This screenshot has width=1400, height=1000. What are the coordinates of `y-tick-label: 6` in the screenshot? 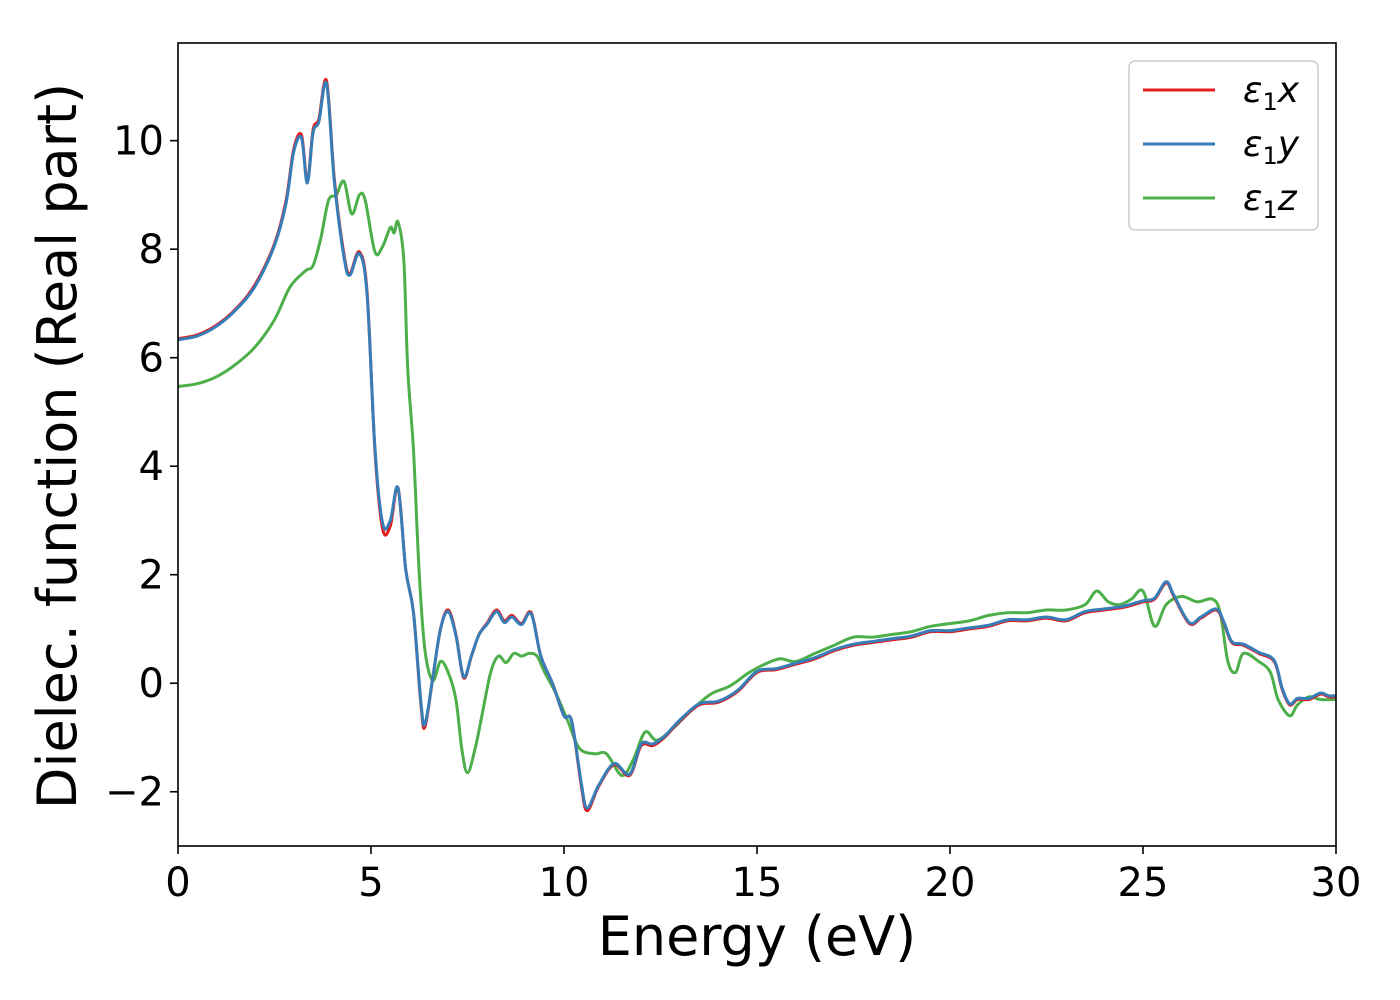 It's located at (151, 359).